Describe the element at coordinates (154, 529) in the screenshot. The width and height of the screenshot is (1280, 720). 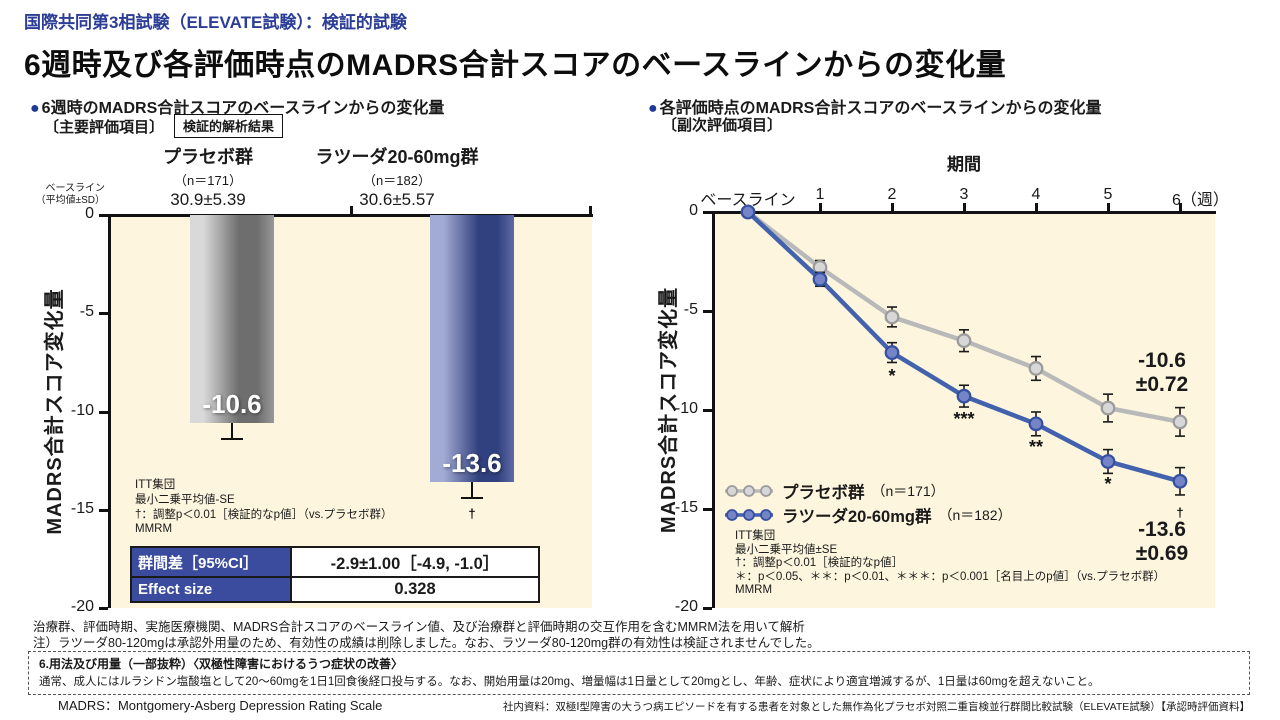
I see `note-line: MMRM` at that location.